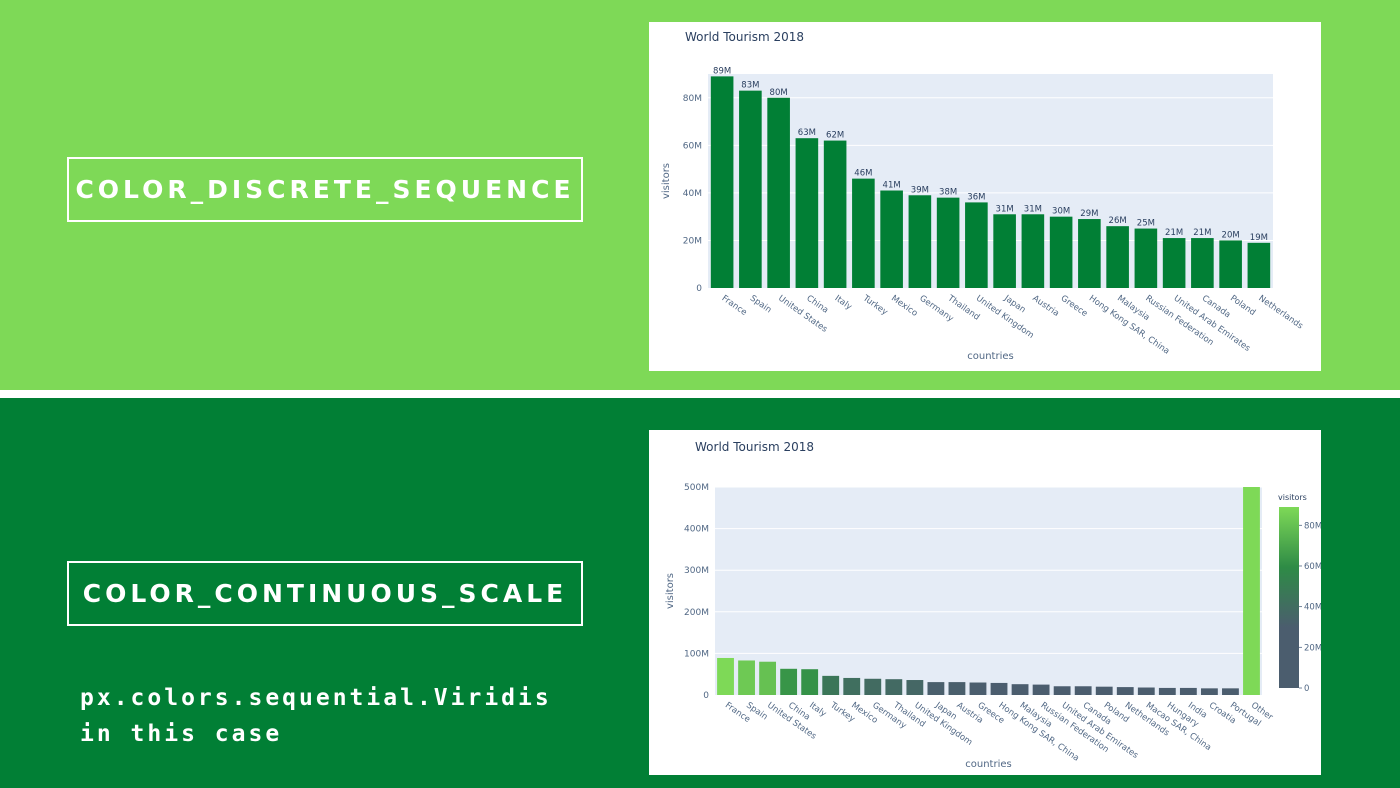  What do you see at coordinates (1312, 648) in the screenshot?
I see `colorbar-tick-label: 20M` at bounding box center [1312, 648].